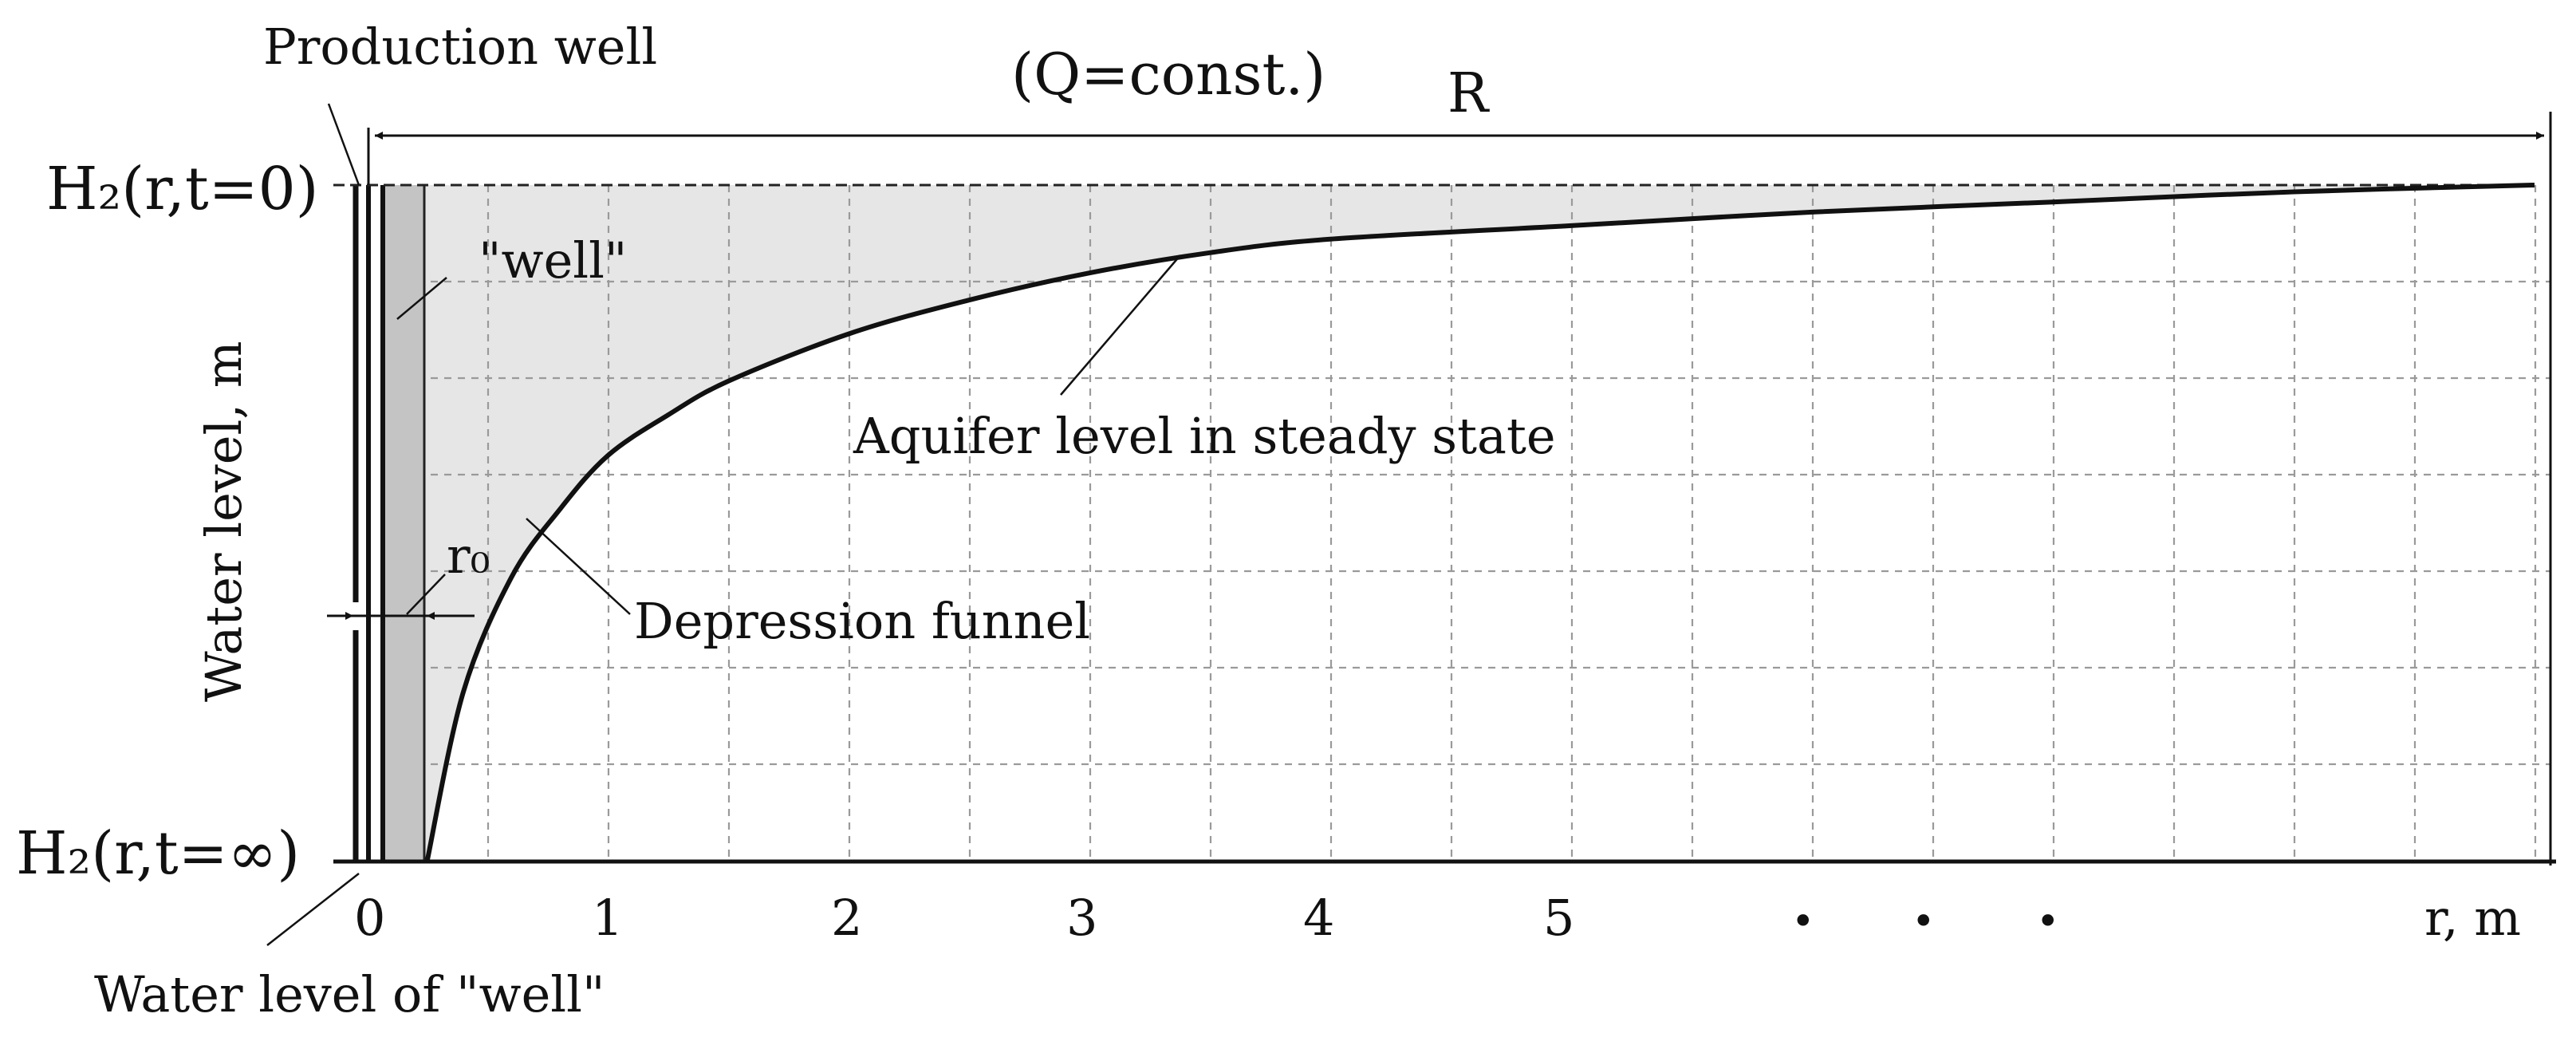 Image resolution: width=2576 pixels, height=1045 pixels. What do you see at coordinates (468, 556) in the screenshot?
I see `r0-label: r₀` at bounding box center [468, 556].